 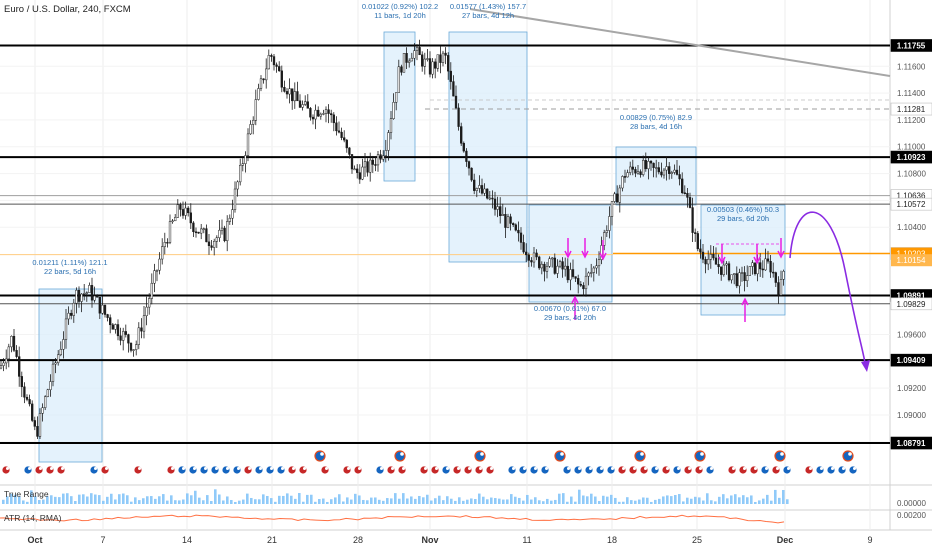 What do you see at coordinates (33, 518) in the screenshot?
I see `indicator-label-atr: ATR (14, RMA)` at bounding box center [33, 518].